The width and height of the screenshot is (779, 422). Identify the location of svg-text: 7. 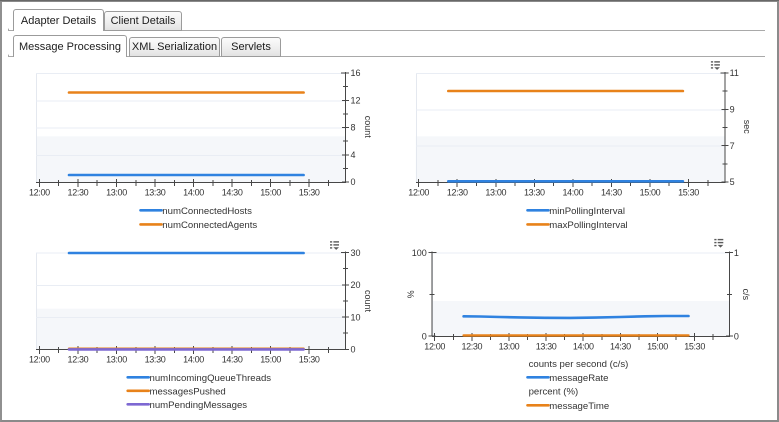
(732, 146).